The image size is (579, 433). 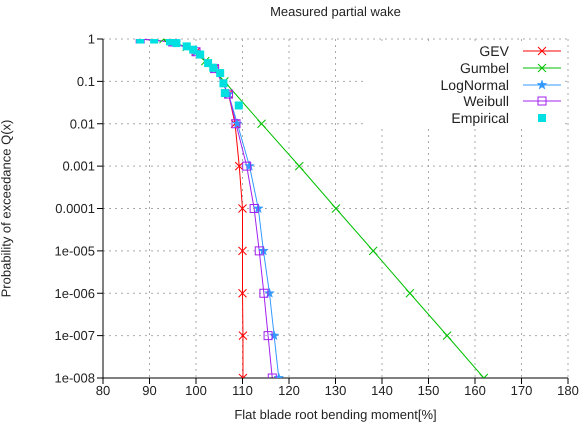 I want to click on y-axis-title: Probability of exceedance Q(x), so click(x=7, y=209).